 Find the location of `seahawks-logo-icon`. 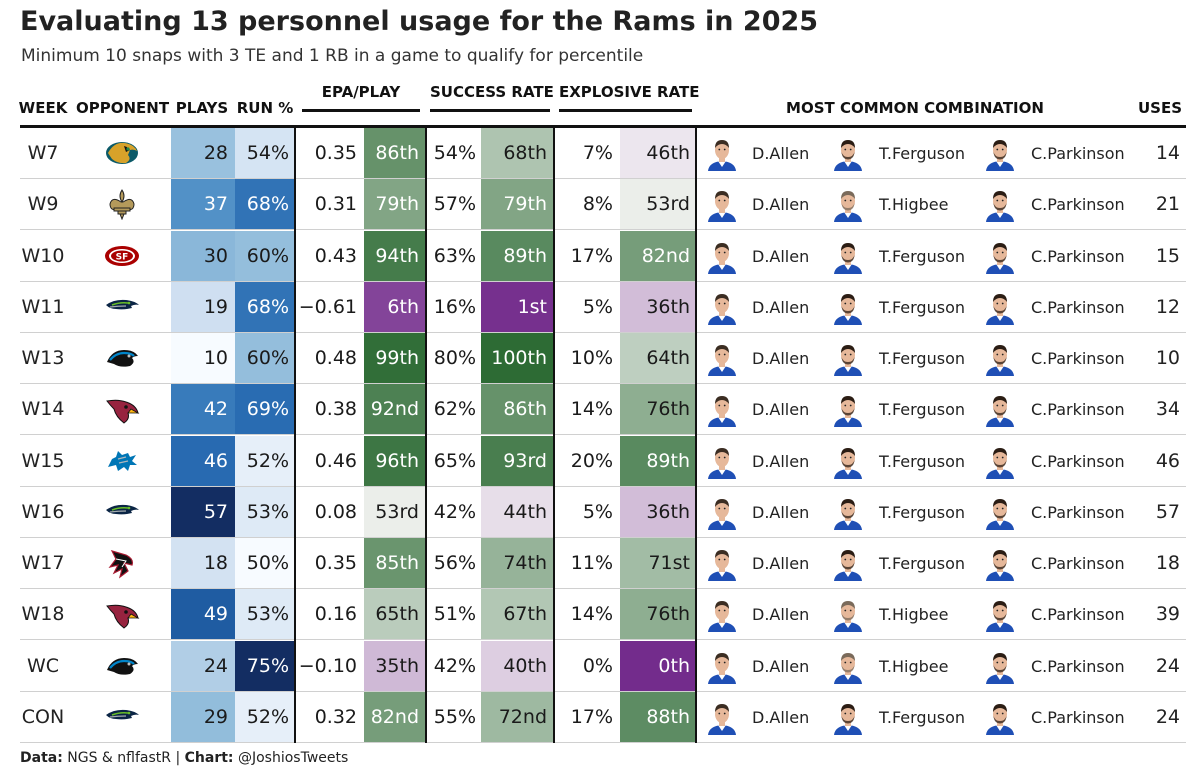

seahawks-logo-icon is located at coordinates (122, 304).